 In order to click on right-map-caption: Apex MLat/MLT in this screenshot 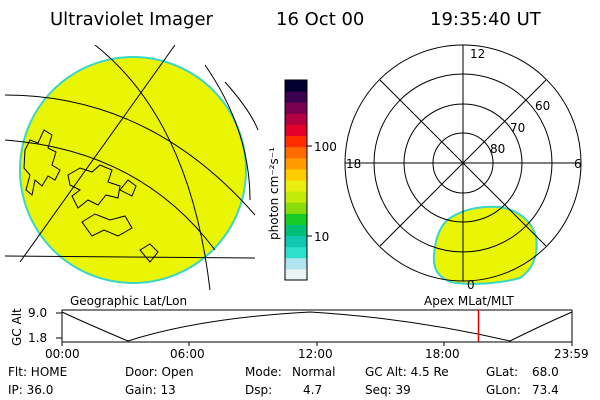, I will do `click(469, 301)`.